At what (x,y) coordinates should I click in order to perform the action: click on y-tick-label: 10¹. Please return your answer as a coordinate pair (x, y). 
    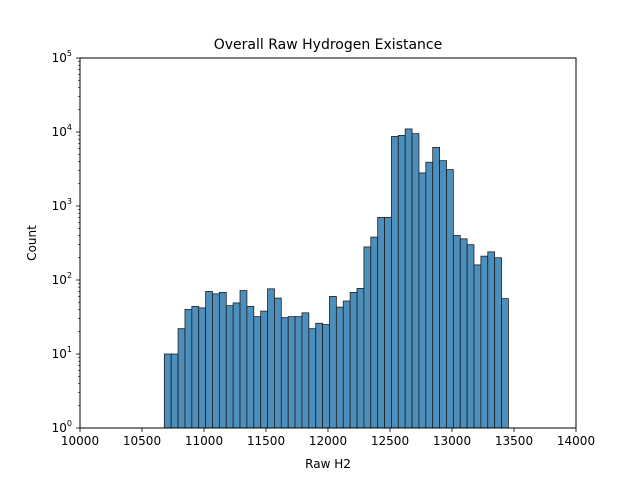
    Looking at the image, I should click on (62, 353).